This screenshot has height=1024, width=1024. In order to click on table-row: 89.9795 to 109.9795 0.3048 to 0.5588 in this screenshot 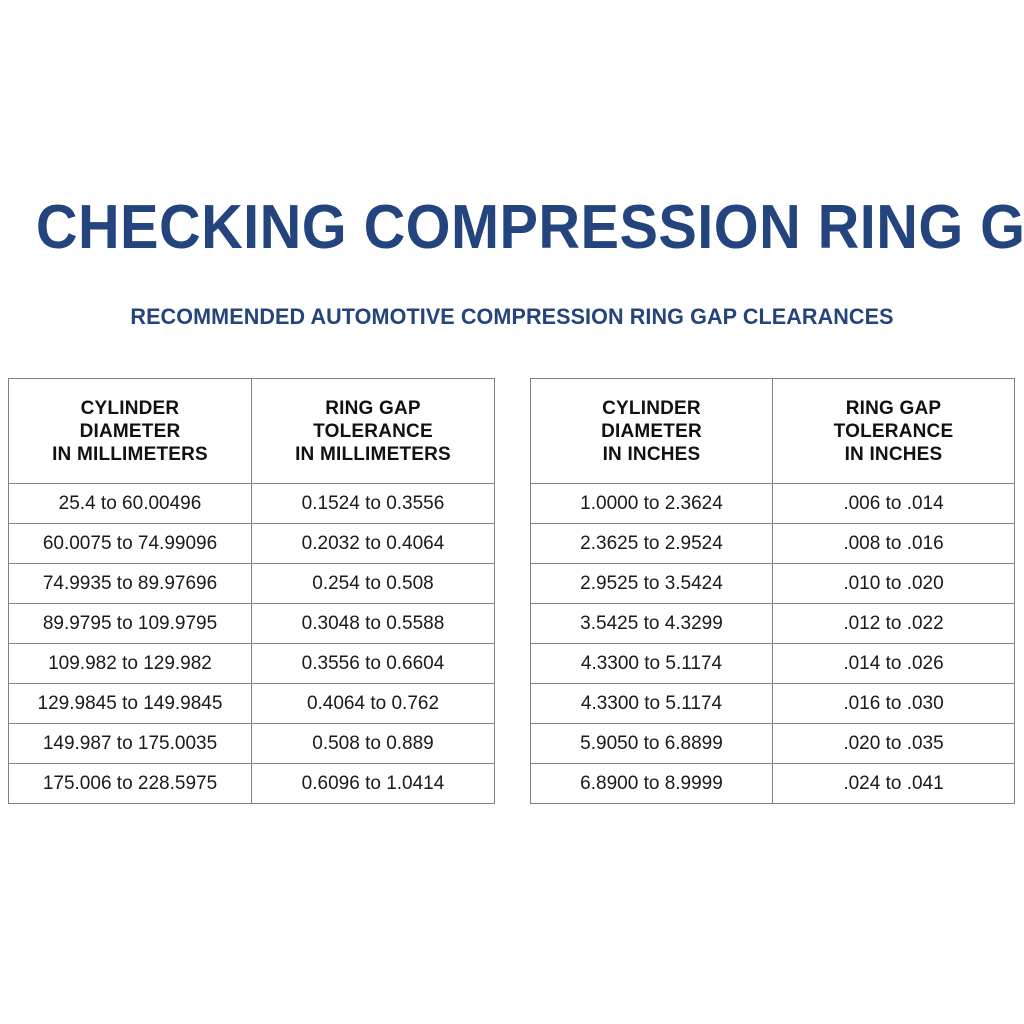, I will do `click(251, 623)`.